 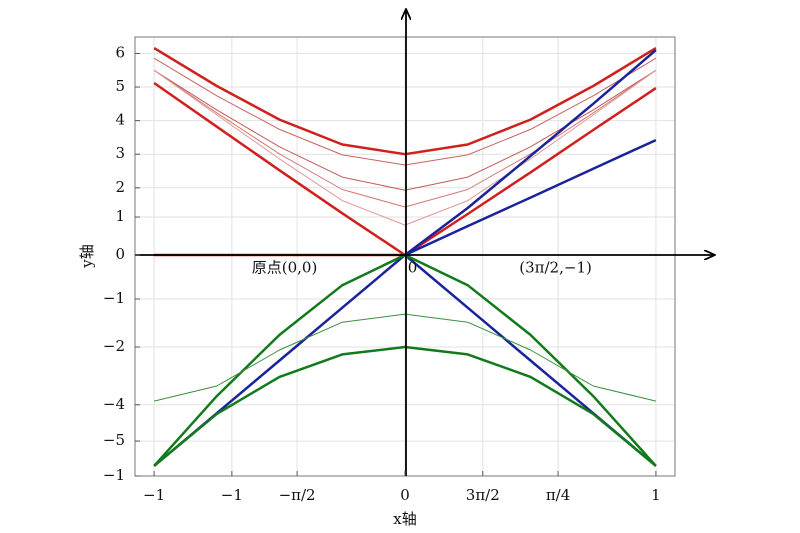 I want to click on x-tick-label: 1, so click(x=656, y=495).